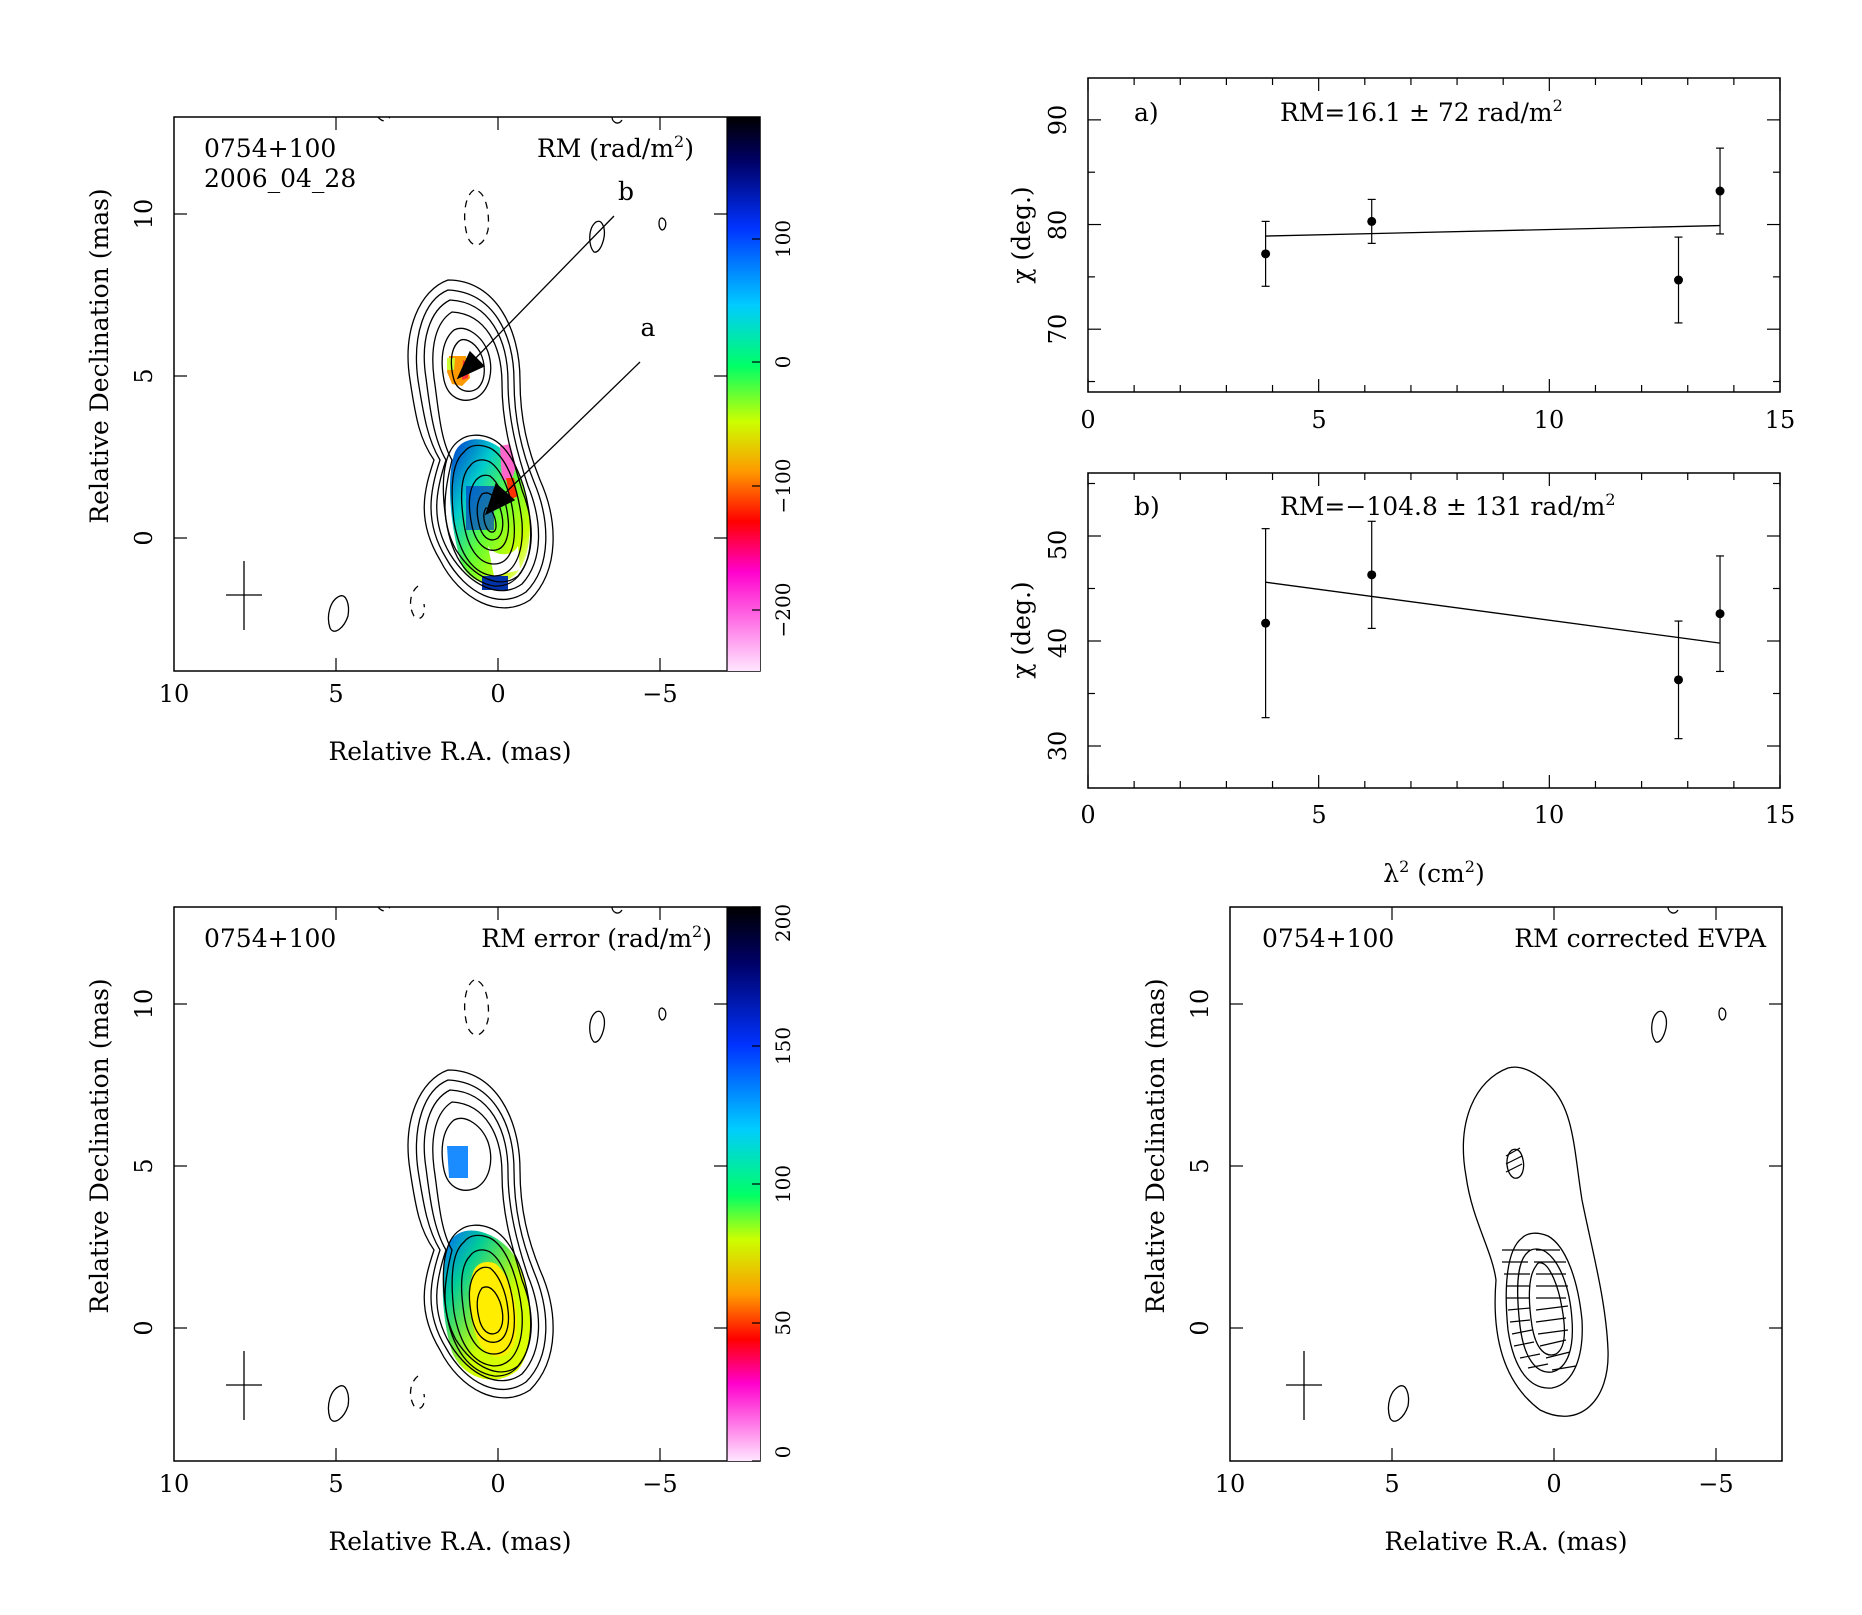 The height and width of the screenshot is (1615, 1862). Describe the element at coordinates (335, 1484) in the screenshot. I see `rm-error-map-xtick-label: 5` at that location.